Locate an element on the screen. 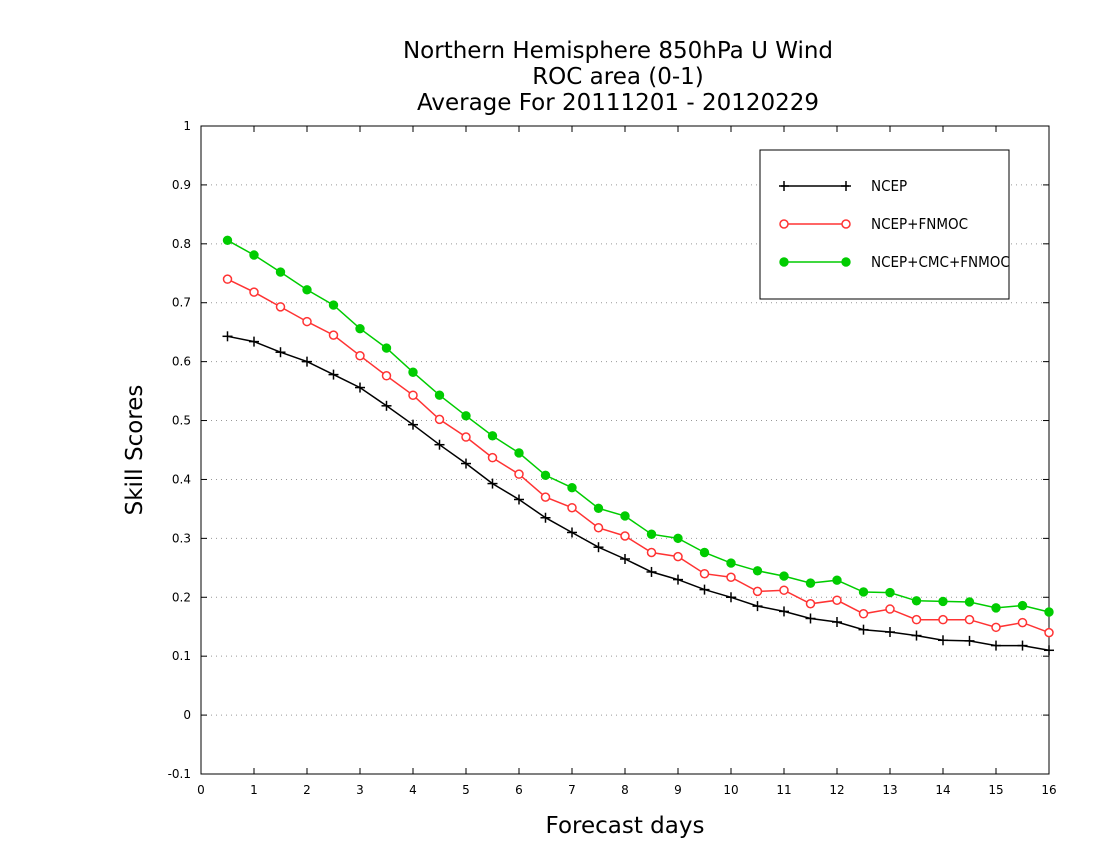 This screenshot has width=1100, height=850. x-tick-label: 4 is located at coordinates (413, 790).